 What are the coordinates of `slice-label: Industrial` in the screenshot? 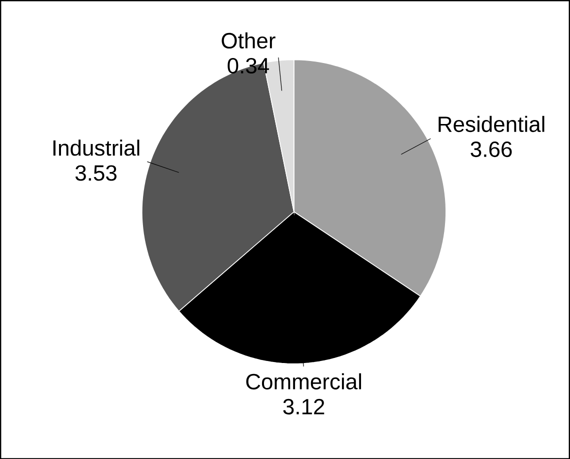 It's located at (96, 147).